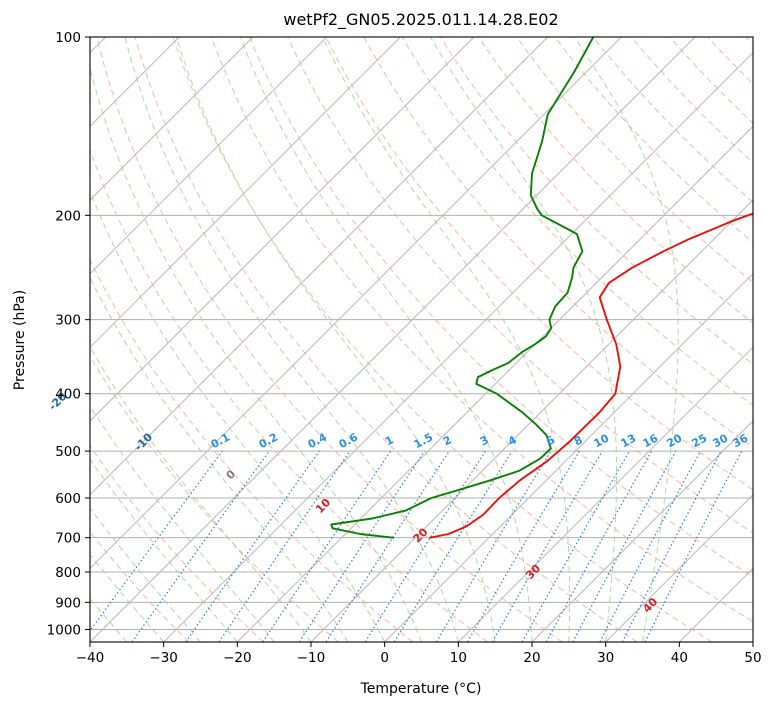 The image size is (775, 708). What do you see at coordinates (531, 658) in the screenshot?
I see `x-tick-label: 20` at bounding box center [531, 658].